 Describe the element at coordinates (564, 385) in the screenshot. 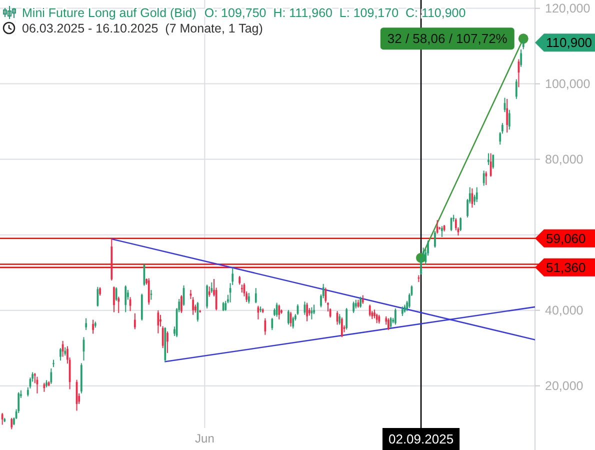

I see `y-tick-label: 20,000` at that location.